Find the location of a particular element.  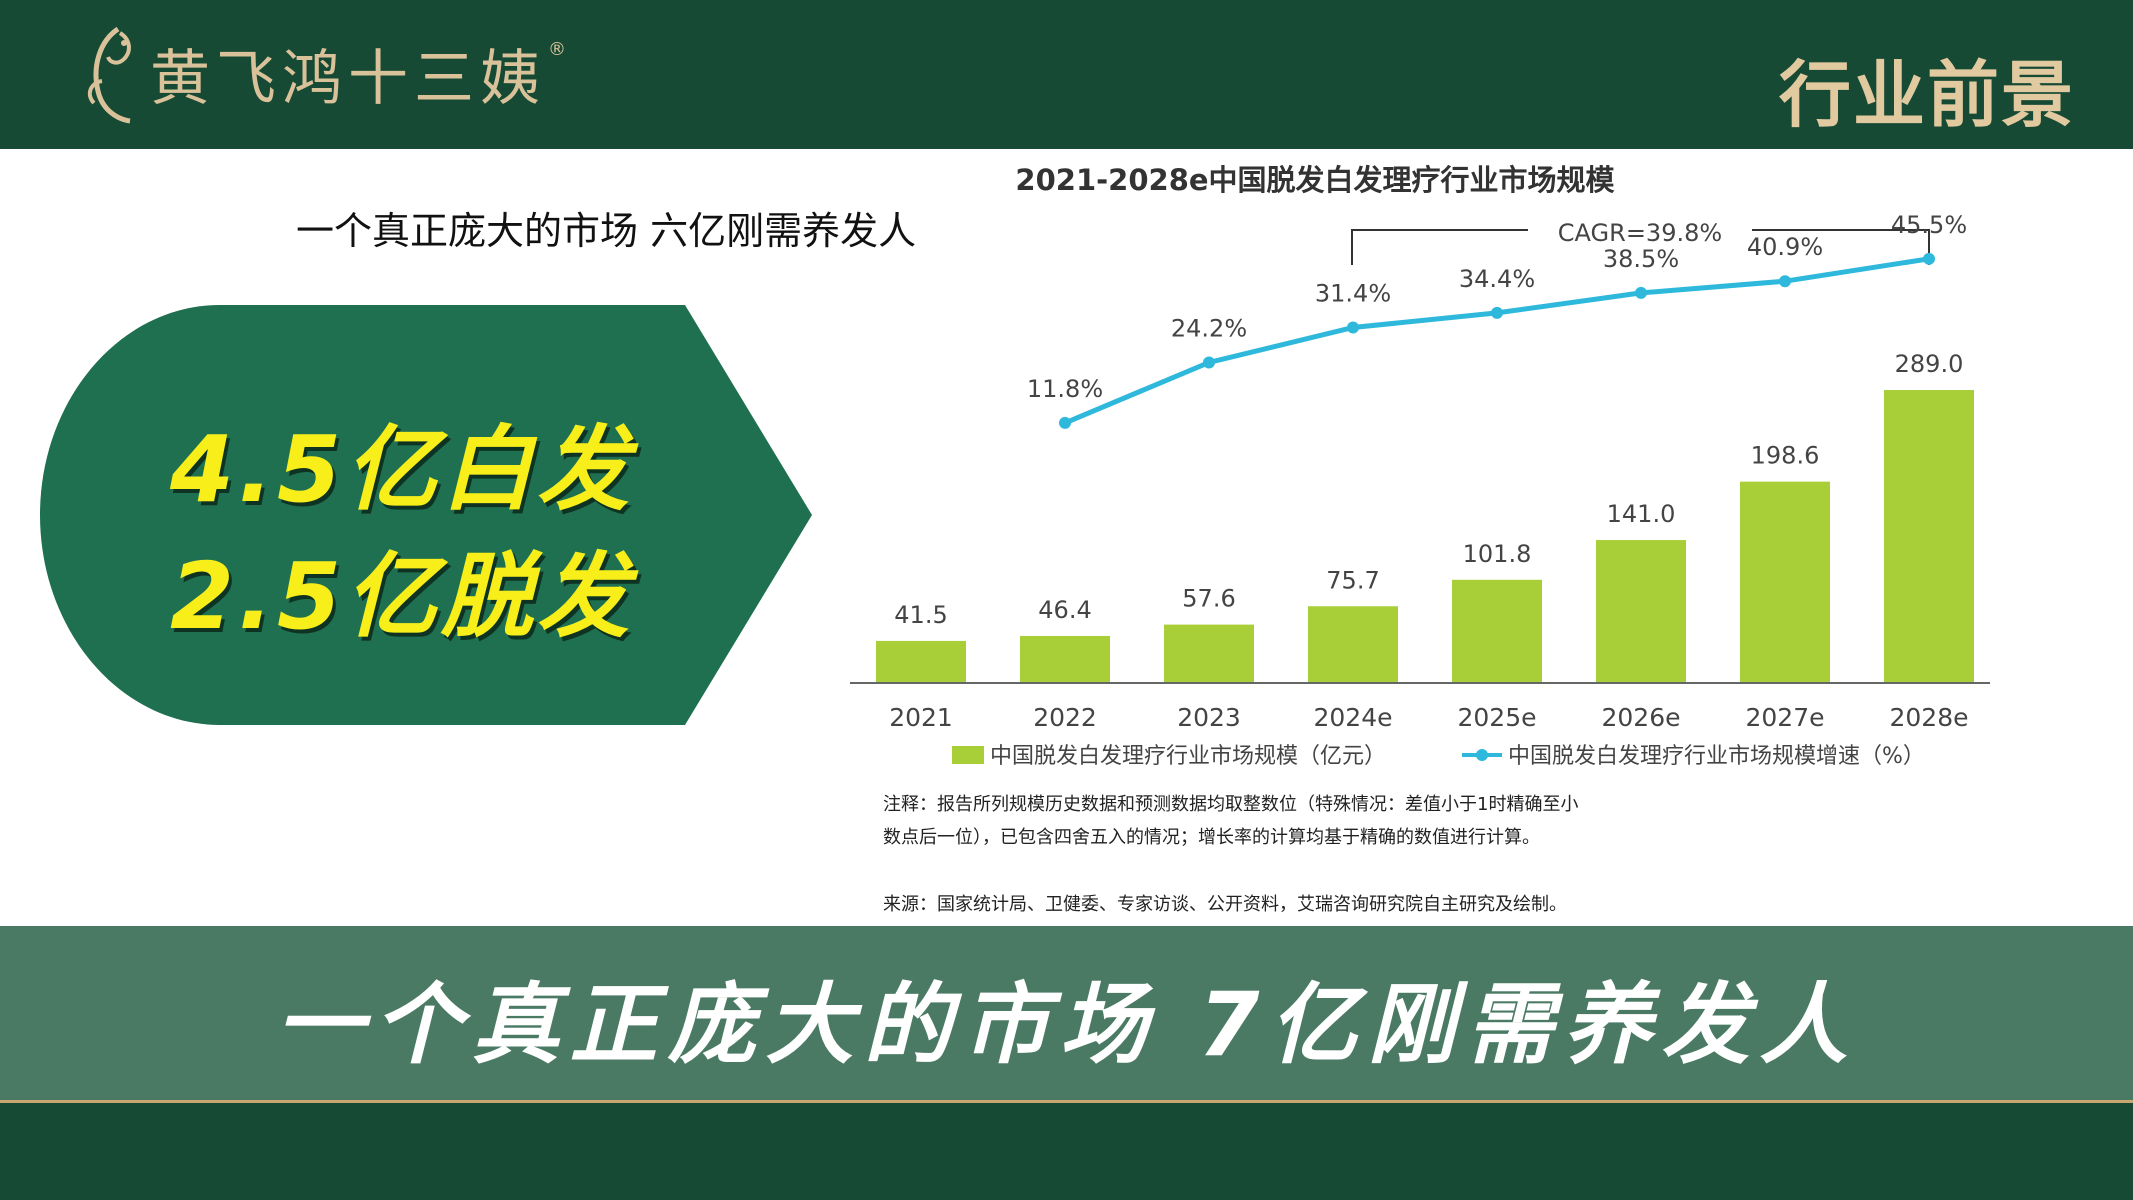

growth-point-2026e is located at coordinates (1641, 292).